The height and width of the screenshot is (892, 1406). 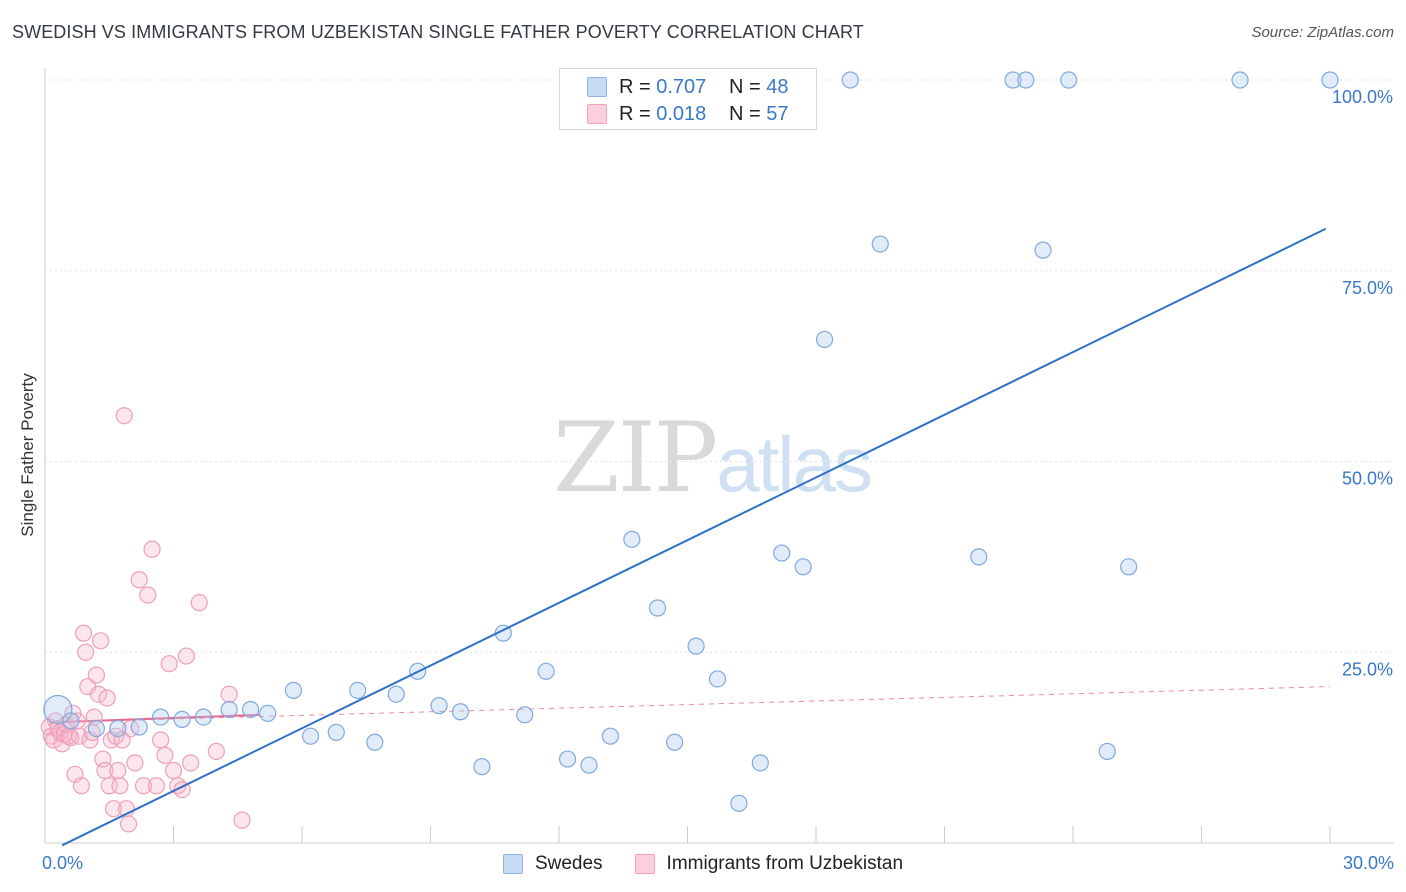 I want to click on legend-swatch-swedes-bottom, so click(x=512, y=864).